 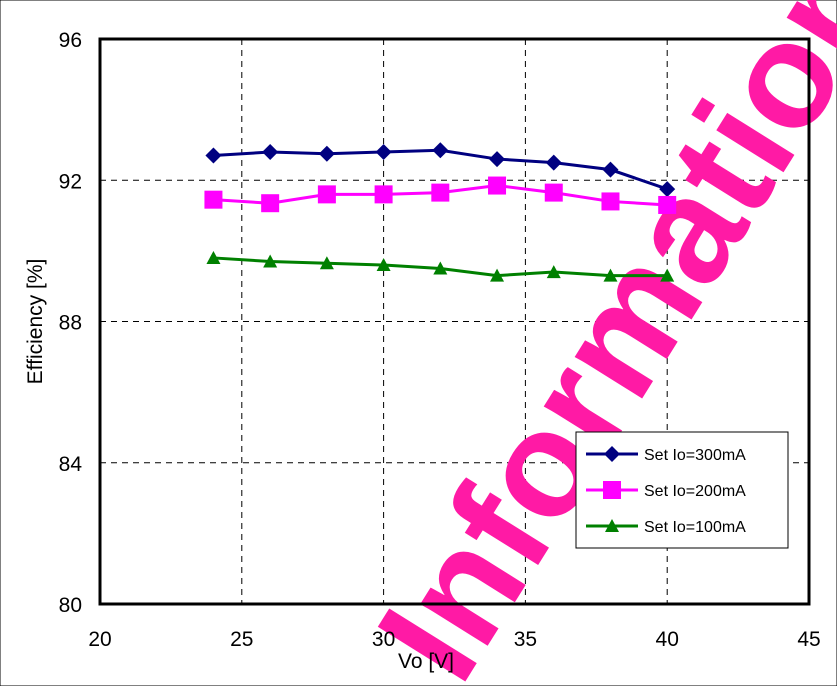 What do you see at coordinates (70, 605) in the screenshot?
I see `y-tick-label: 80` at bounding box center [70, 605].